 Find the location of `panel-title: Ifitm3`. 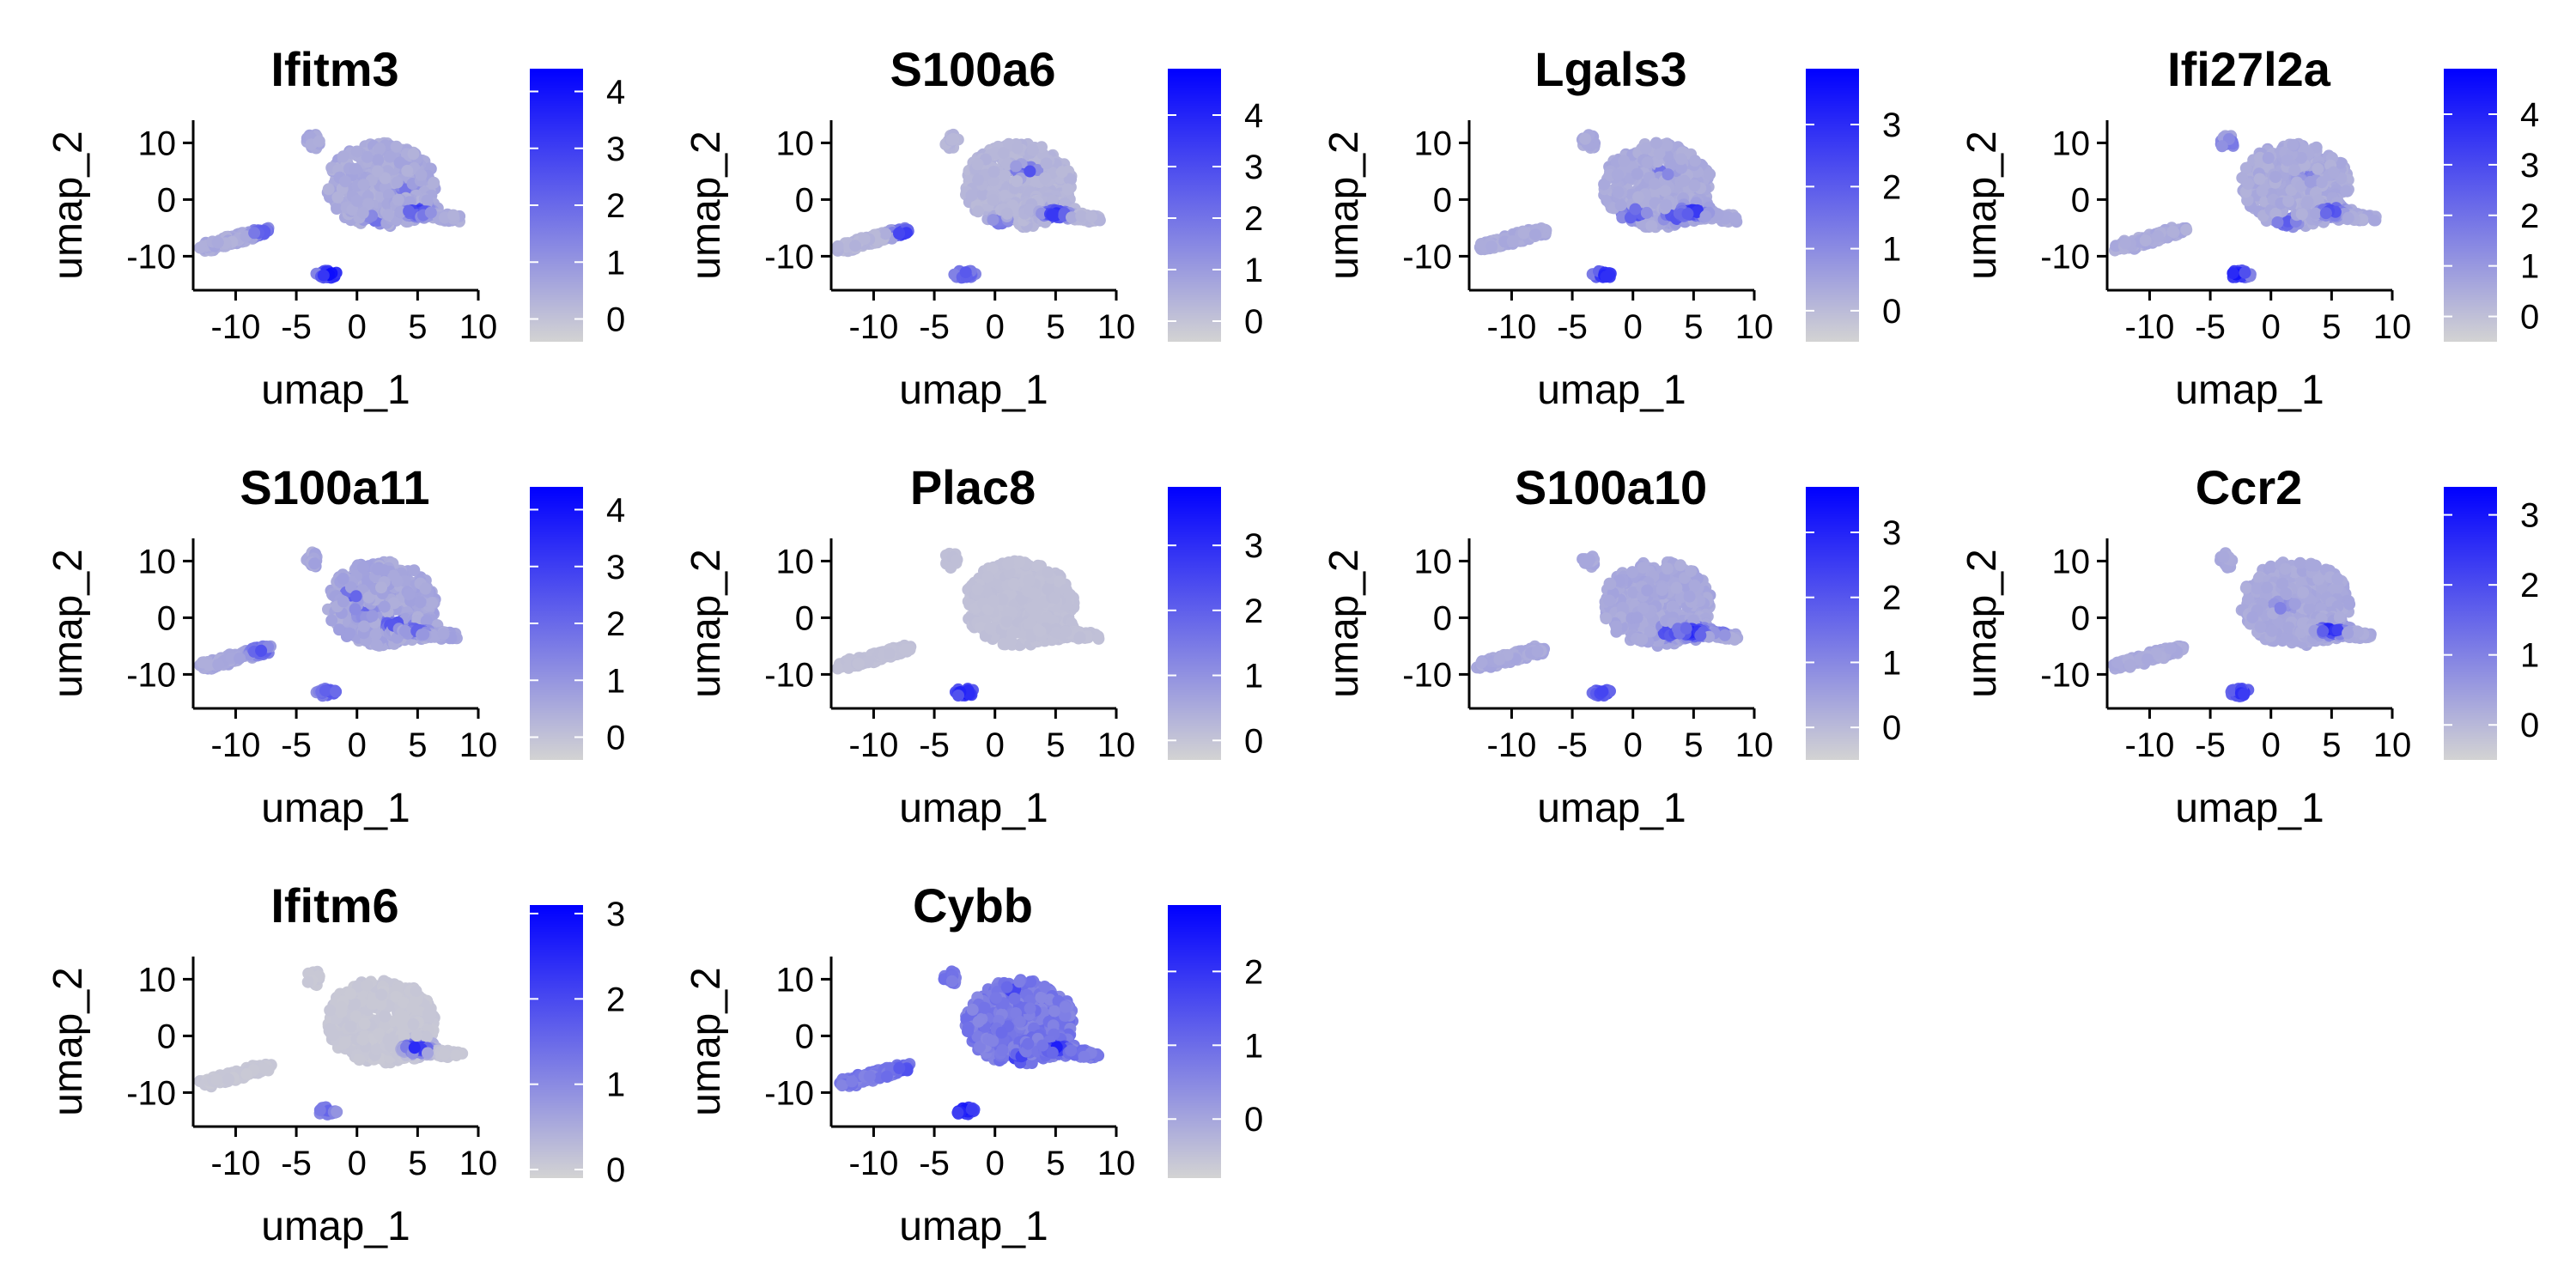

panel-title: Ifitm3 is located at coordinates (334, 69).